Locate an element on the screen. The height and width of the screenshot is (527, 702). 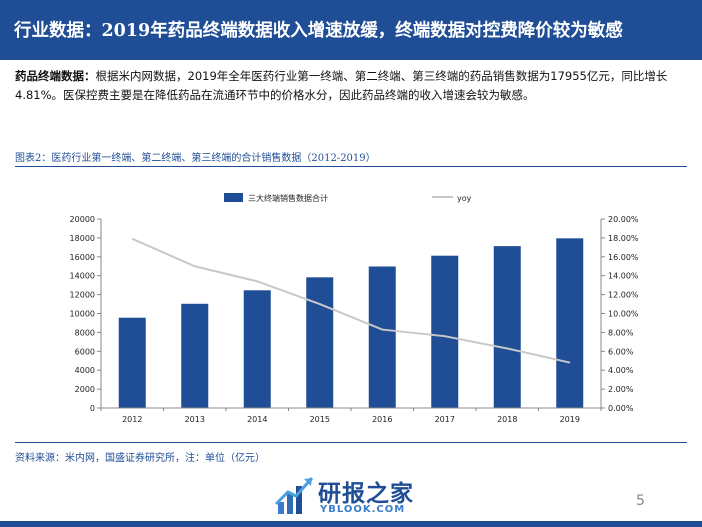
figure-caption: 图表2：医药行业第一终端、第二终端、第三终端的合计销售数据（2012-2019） is located at coordinates (195, 158).